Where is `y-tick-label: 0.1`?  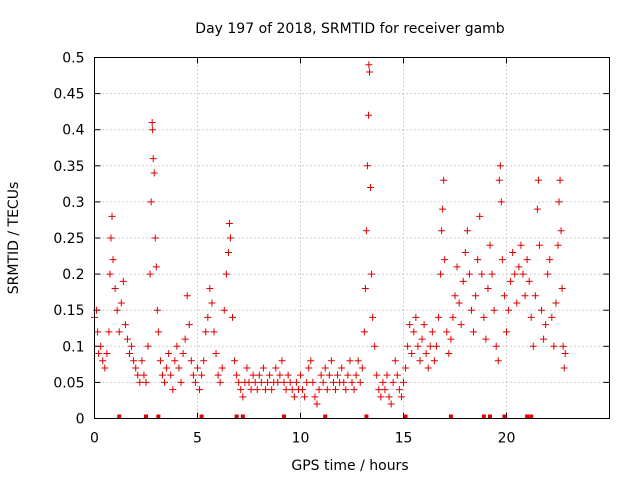
y-tick-label: 0.1 is located at coordinates (73, 347).